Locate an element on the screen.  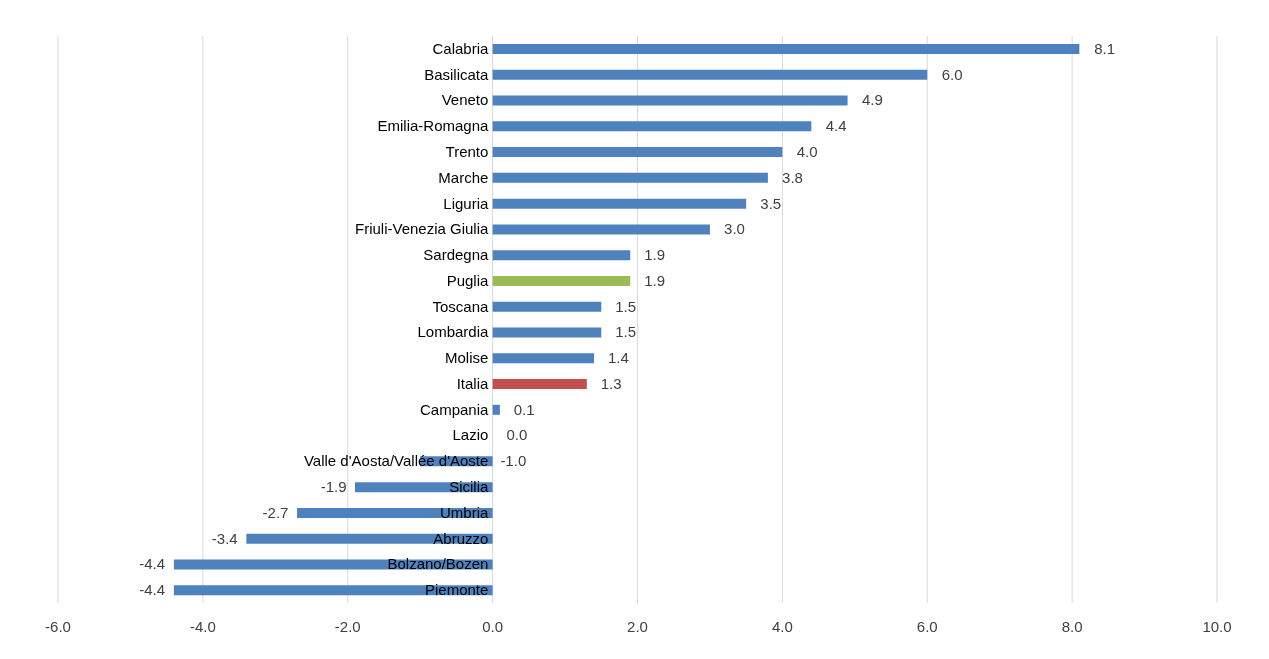
x-tick-label: 2.0 is located at coordinates (637, 626).